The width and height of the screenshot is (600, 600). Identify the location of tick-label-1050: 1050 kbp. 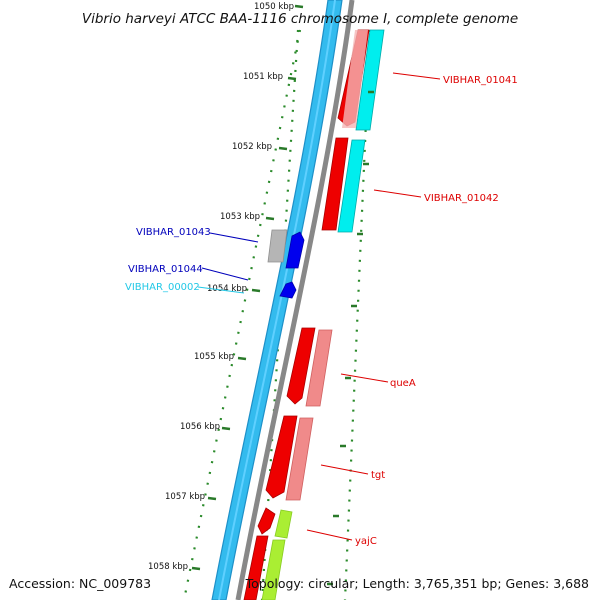
(274, 7).